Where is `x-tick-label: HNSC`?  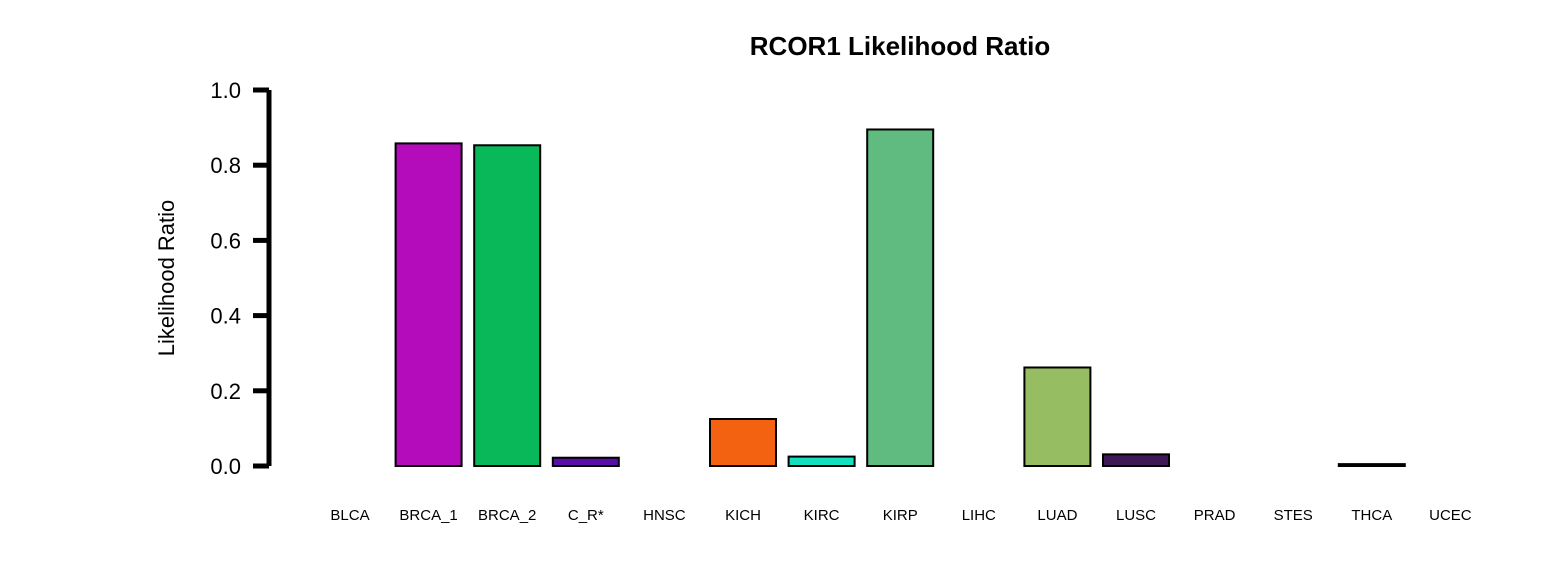
x-tick-label: HNSC is located at coordinates (664, 515).